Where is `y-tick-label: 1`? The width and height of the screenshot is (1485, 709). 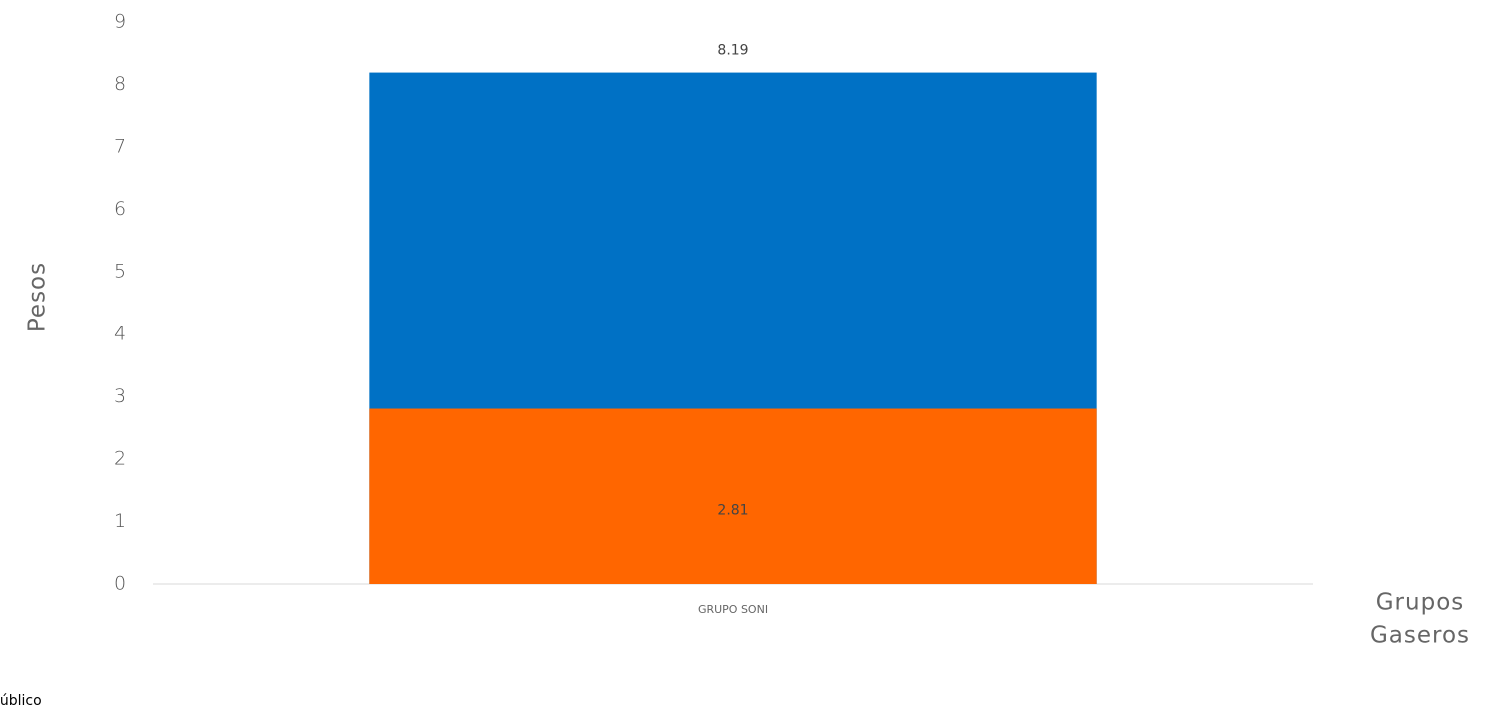
y-tick-label: 1 is located at coordinates (120, 521).